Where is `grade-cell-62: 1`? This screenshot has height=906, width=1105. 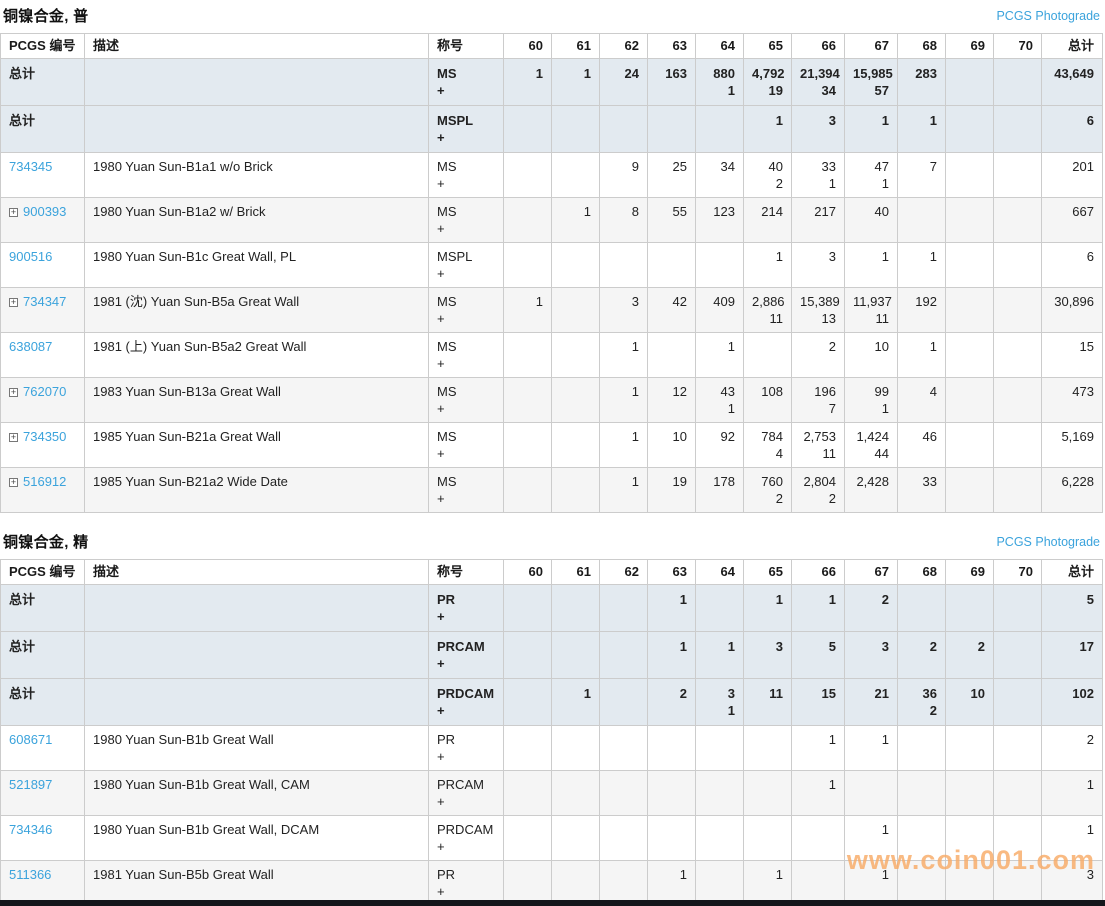
grade-cell-62: 1 is located at coordinates (623, 400).